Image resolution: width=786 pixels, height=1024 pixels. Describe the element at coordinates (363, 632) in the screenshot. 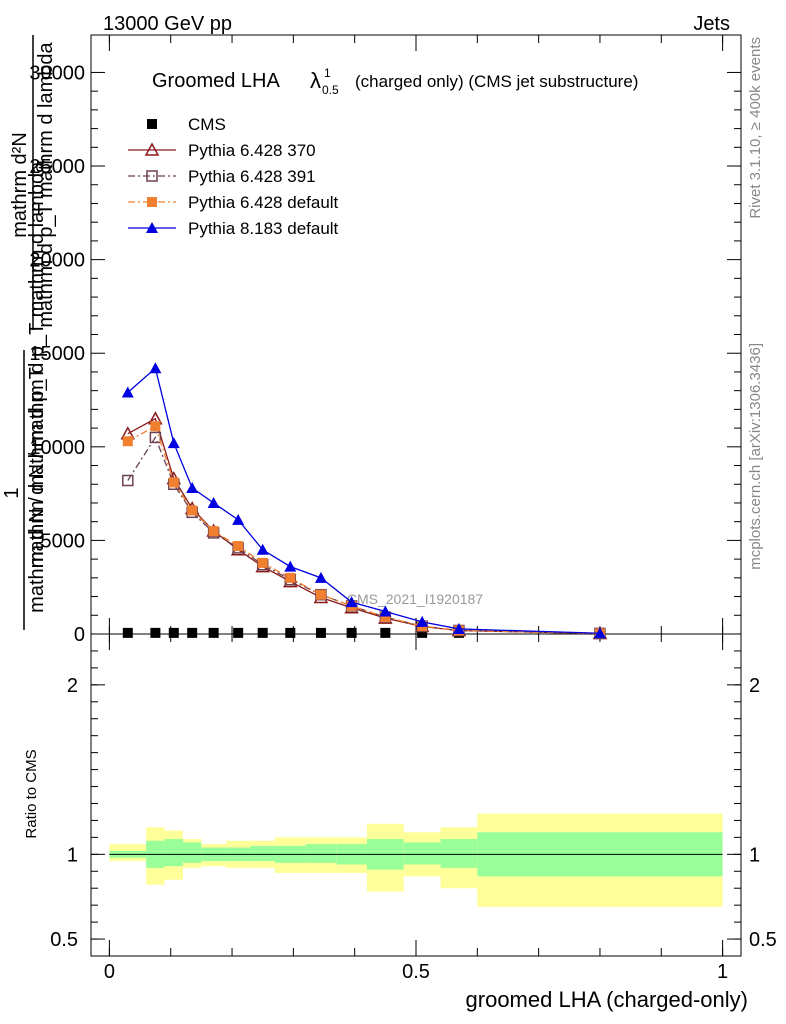

I see `series-cms` at that location.